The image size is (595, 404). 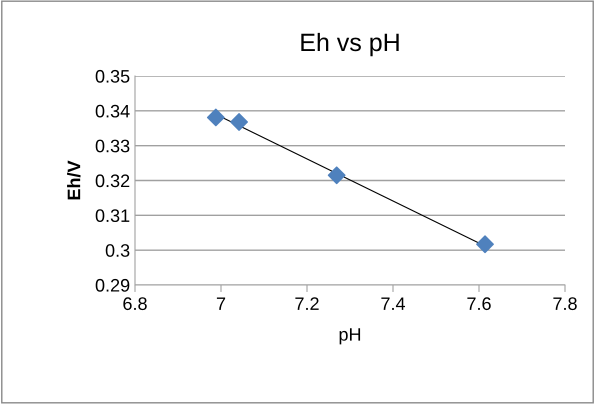 What do you see at coordinates (74, 180) in the screenshot?
I see `y-axis-title: Eh/V` at bounding box center [74, 180].